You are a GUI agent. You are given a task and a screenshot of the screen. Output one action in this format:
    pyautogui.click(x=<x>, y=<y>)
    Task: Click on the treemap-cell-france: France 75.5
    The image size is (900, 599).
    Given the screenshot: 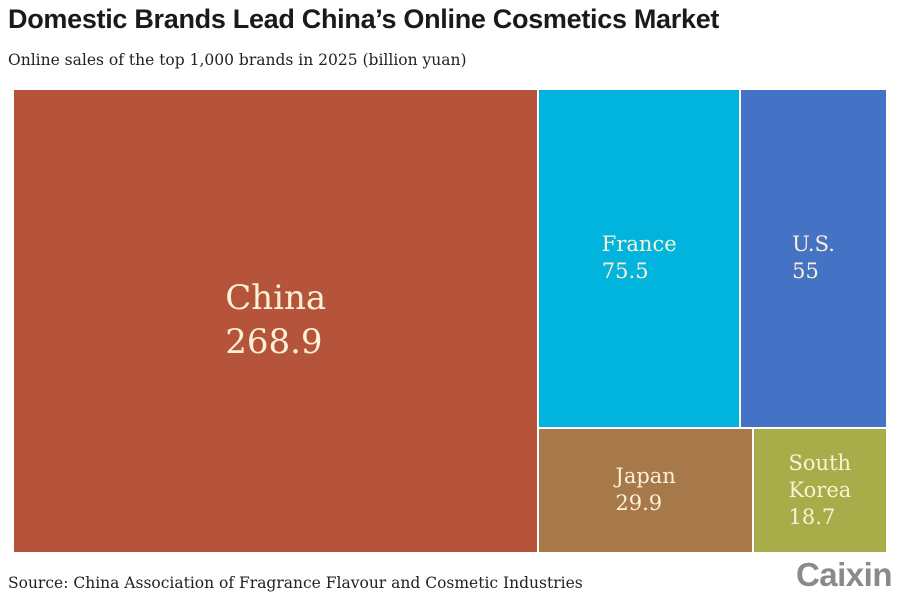 What is the action you would take?
    pyautogui.click(x=639, y=258)
    